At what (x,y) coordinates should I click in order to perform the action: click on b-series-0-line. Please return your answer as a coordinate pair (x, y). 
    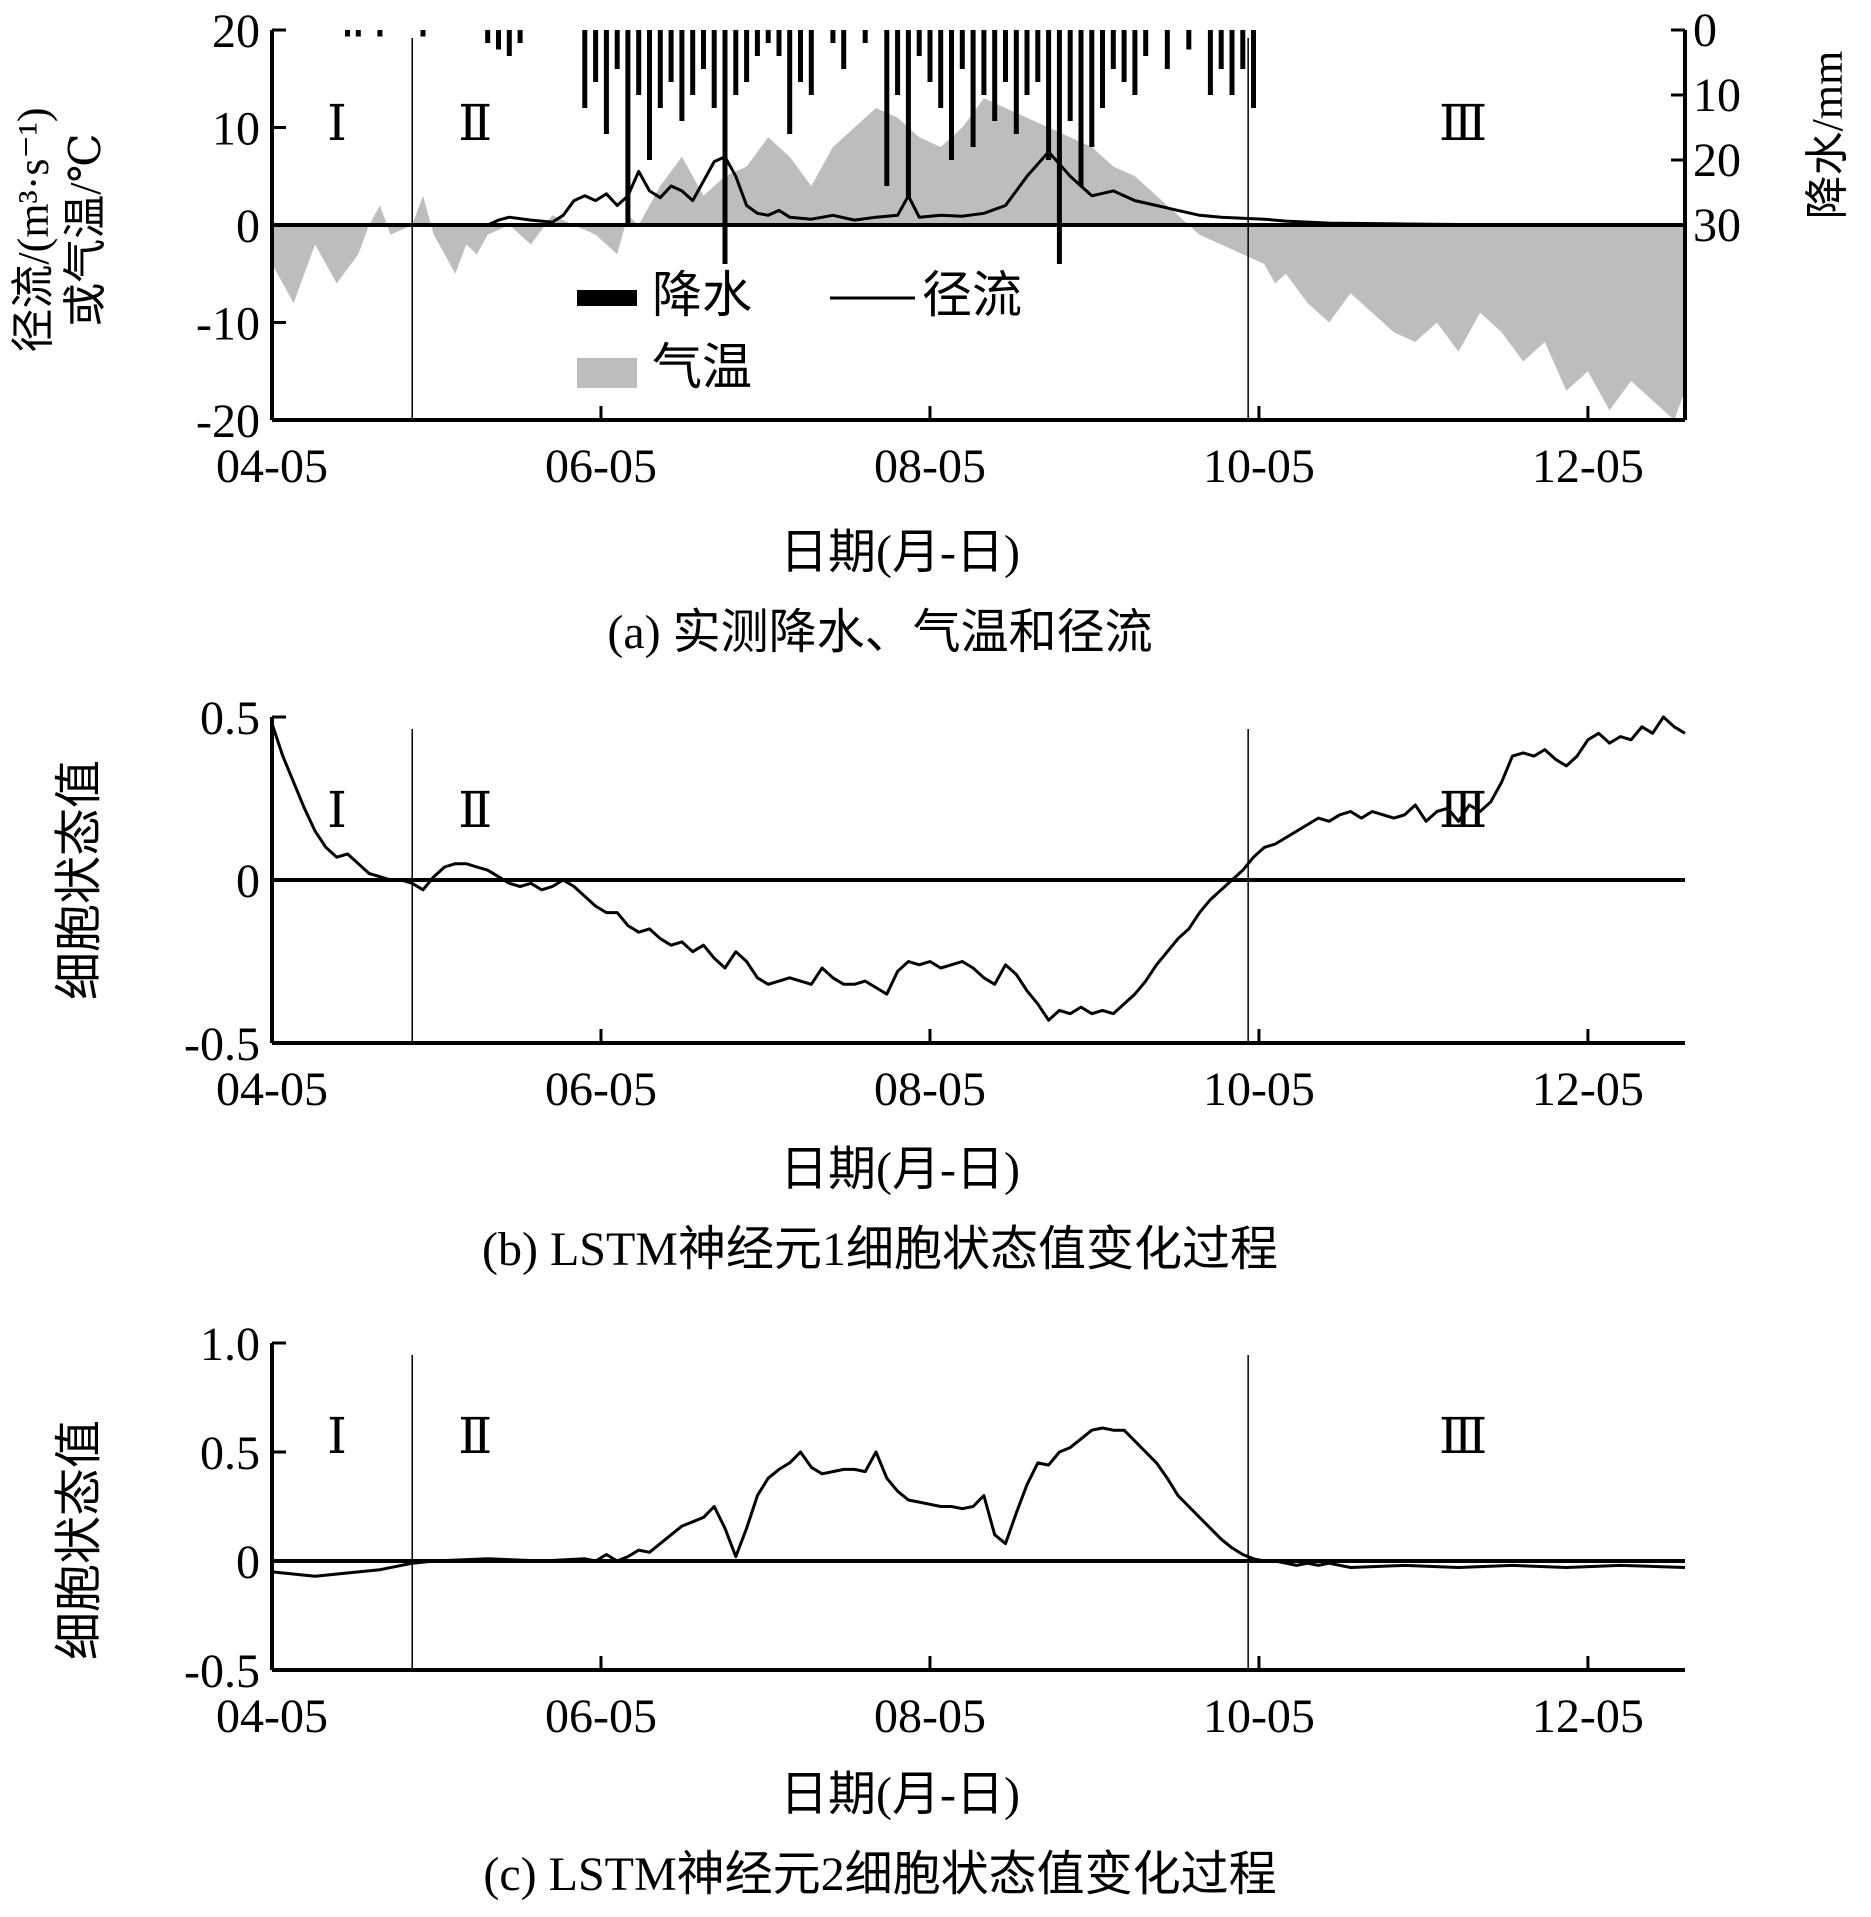
    Looking at the image, I should click on (978, 868).